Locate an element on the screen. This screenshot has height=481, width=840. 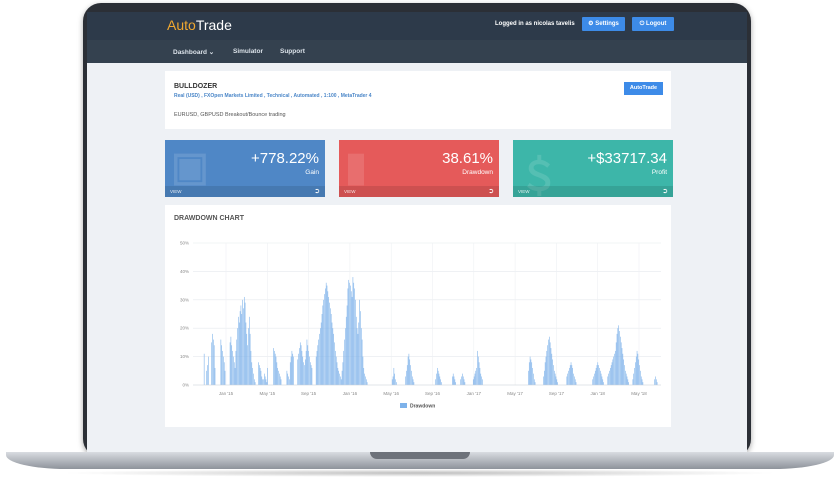
x-tick-label: May '18 is located at coordinates (639, 393).